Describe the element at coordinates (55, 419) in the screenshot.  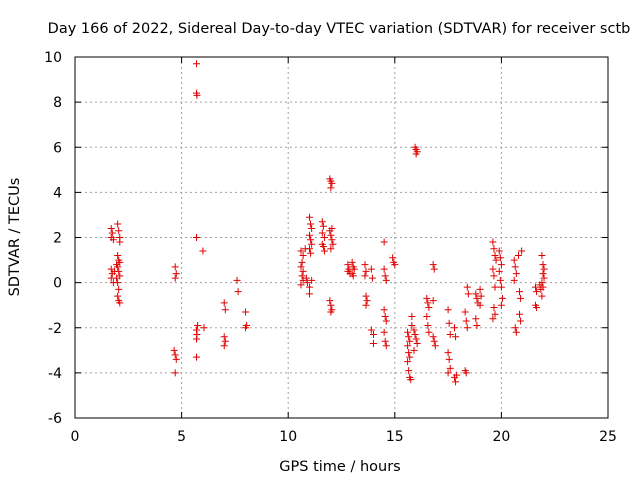
I see `y-tick-label: -6` at that location.